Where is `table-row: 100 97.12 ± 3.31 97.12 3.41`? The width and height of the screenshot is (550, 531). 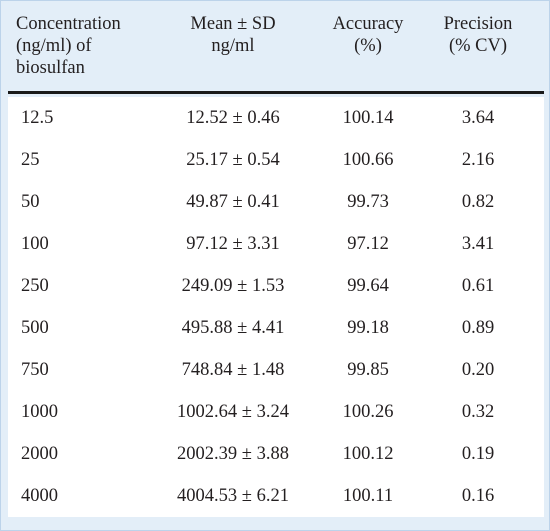
table-row: 100 97.12 ± 3.31 97.12 3.41 is located at coordinates (276, 244).